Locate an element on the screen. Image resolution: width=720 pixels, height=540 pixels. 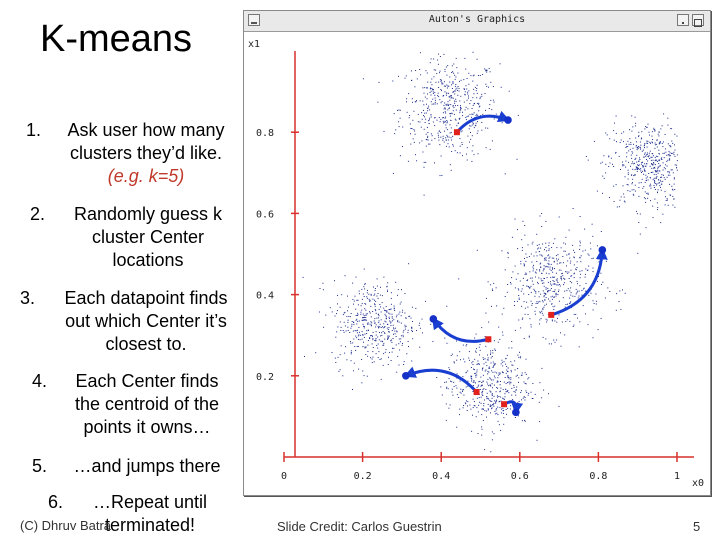
window-titlebar: Auton's Graphics is located at coordinates (477, 21).